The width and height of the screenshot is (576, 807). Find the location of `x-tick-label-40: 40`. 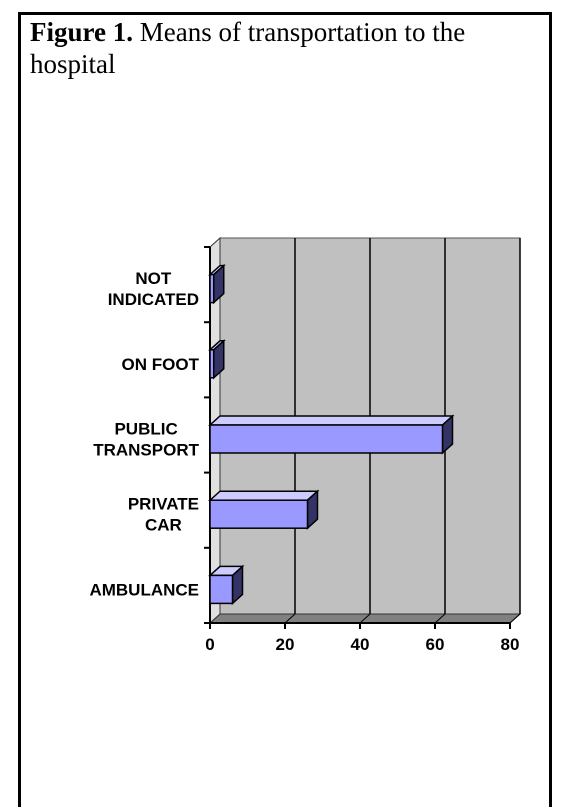

x-tick-label-40: 40 is located at coordinates (360, 644).